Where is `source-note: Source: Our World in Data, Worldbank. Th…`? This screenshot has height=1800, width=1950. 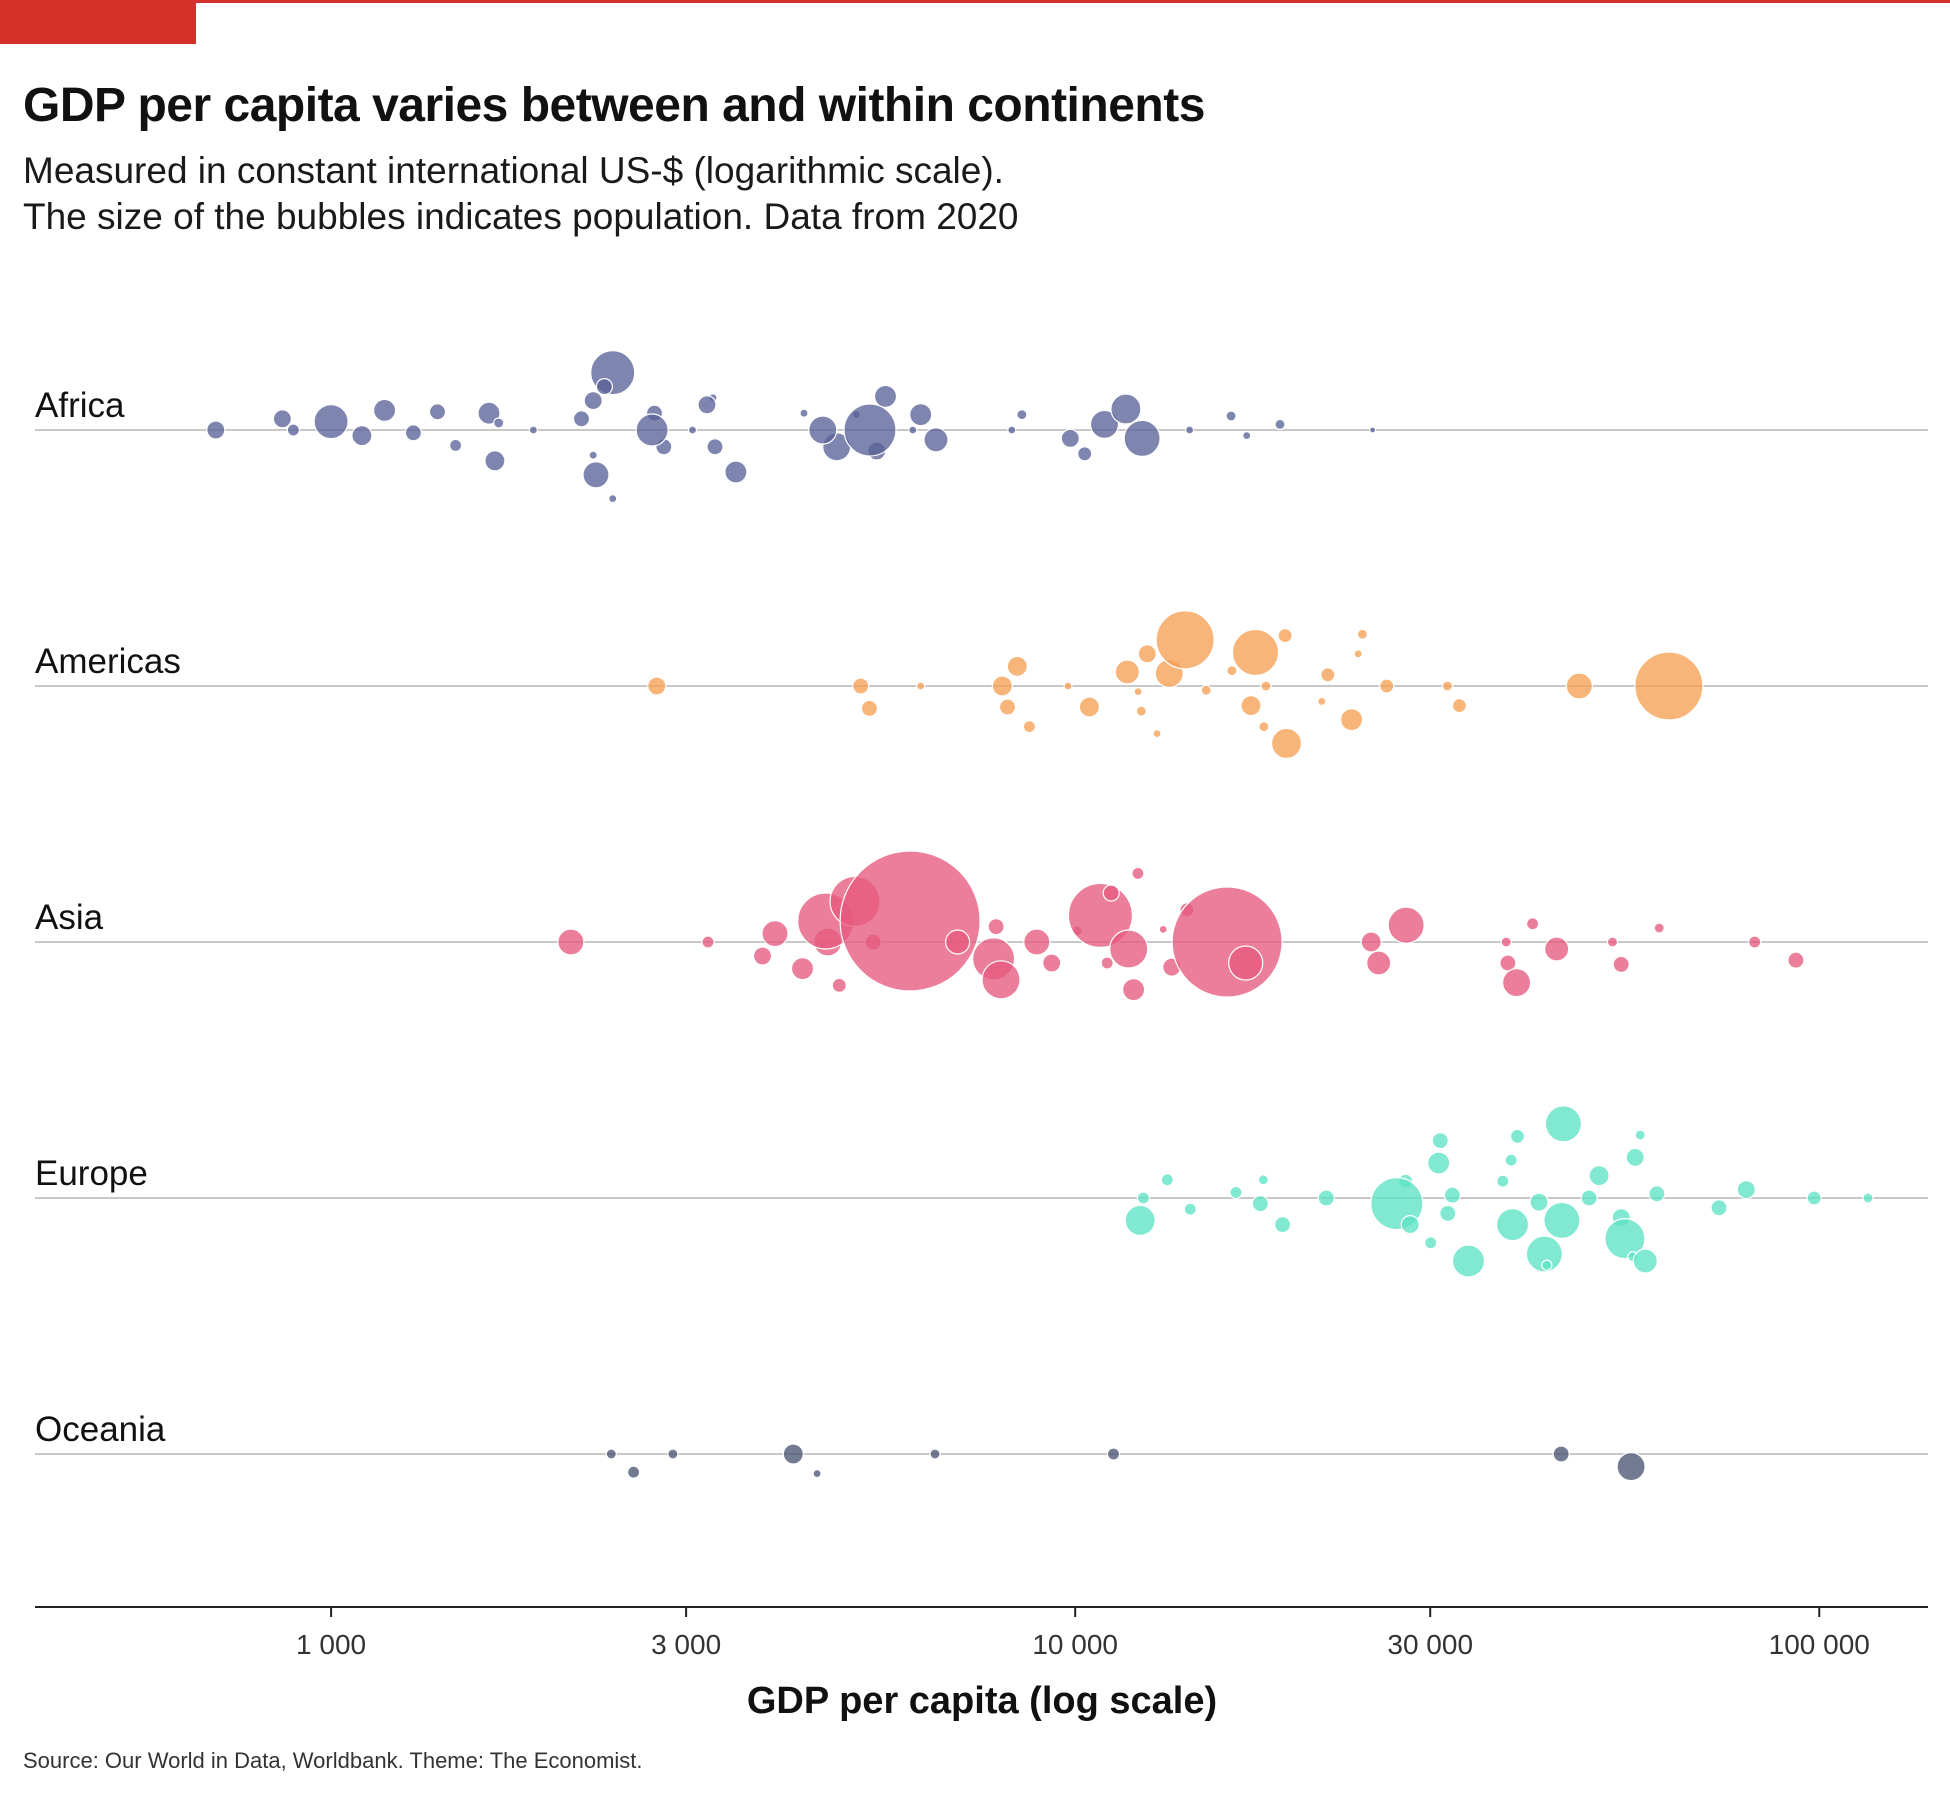 source-note: Source: Our World in Data, Worldbank. Th… is located at coordinates (333, 1760).